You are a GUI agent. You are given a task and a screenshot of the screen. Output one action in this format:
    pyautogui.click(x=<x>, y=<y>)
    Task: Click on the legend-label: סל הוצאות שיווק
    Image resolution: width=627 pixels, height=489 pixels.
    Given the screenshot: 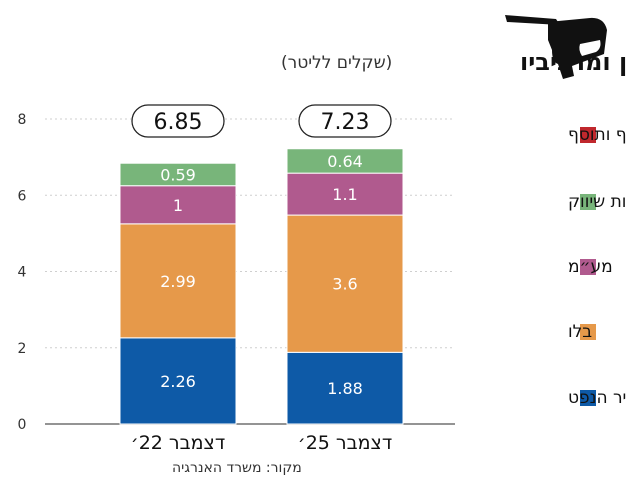 What is the action you would take?
    pyautogui.click(x=597, y=202)
    